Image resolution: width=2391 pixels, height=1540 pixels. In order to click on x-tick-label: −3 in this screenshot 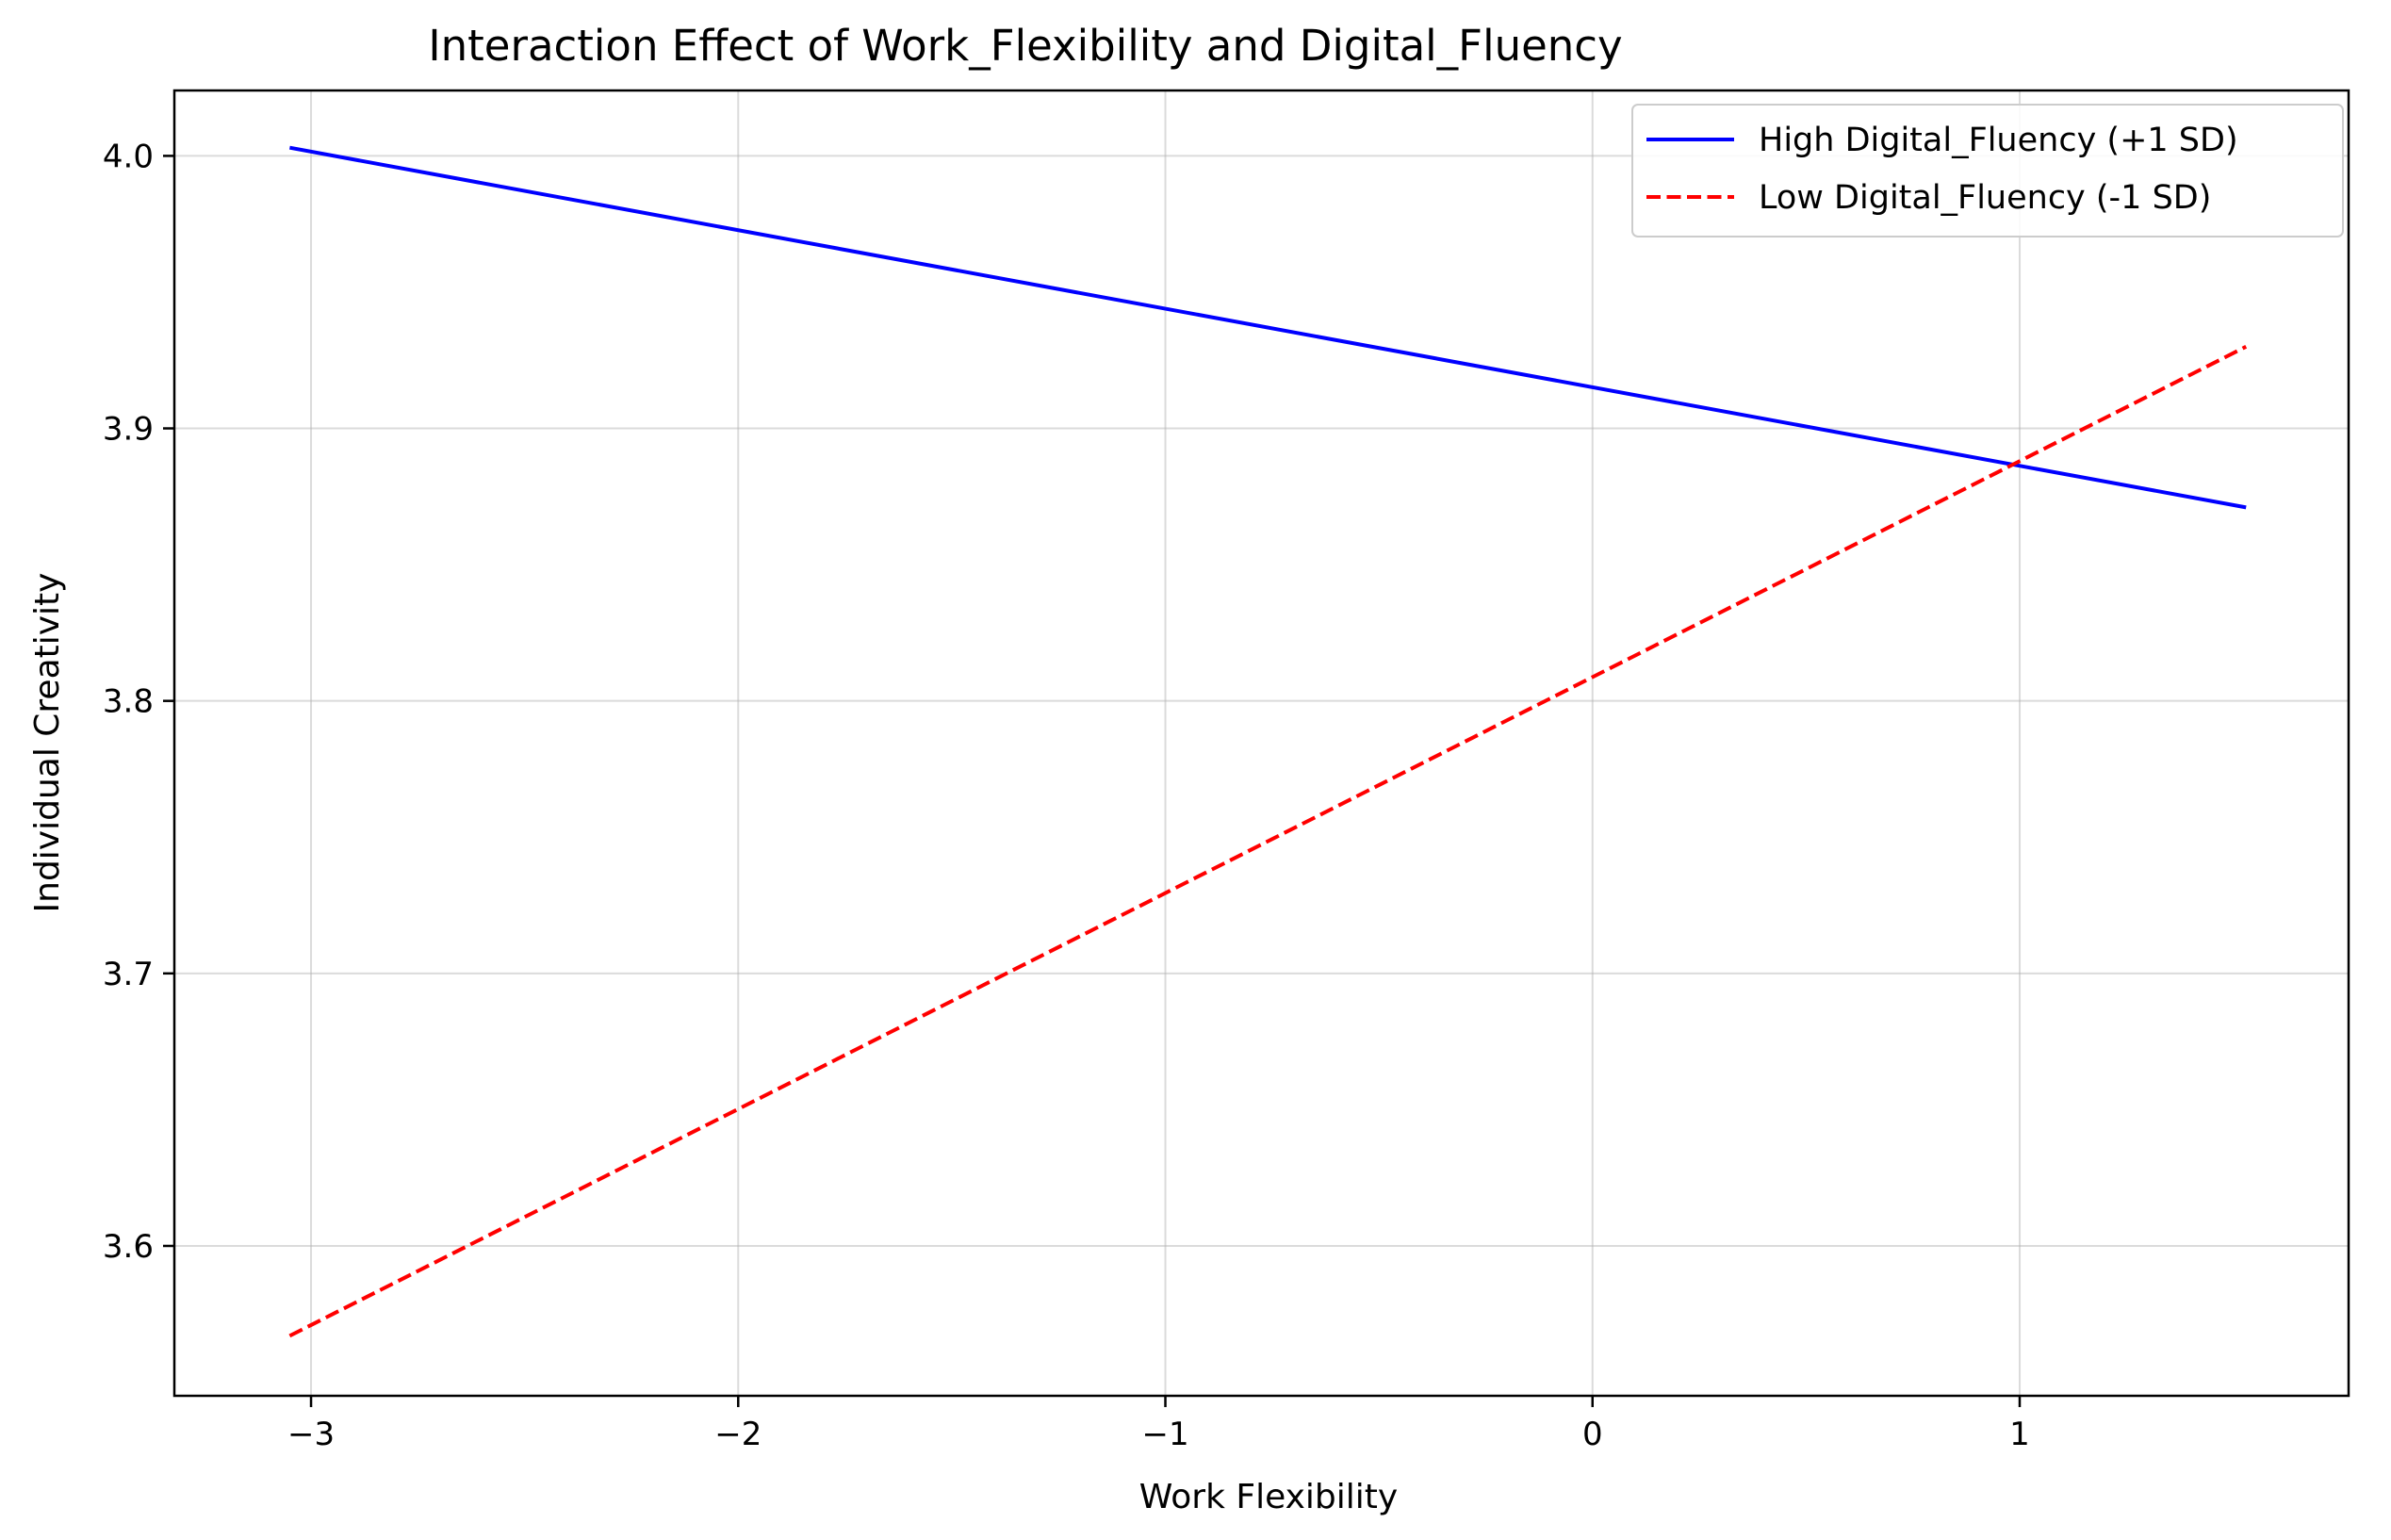, I will do `click(311, 1434)`.